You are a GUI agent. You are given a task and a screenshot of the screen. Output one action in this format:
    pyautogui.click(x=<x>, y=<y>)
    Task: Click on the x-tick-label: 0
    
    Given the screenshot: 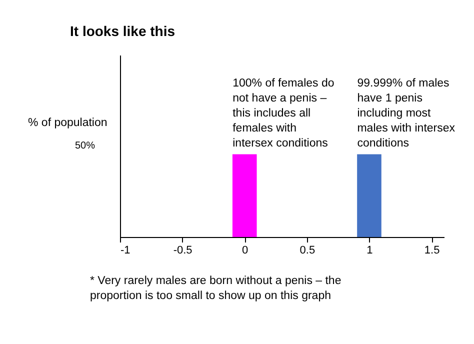 What is the action you would take?
    pyautogui.click(x=245, y=250)
    